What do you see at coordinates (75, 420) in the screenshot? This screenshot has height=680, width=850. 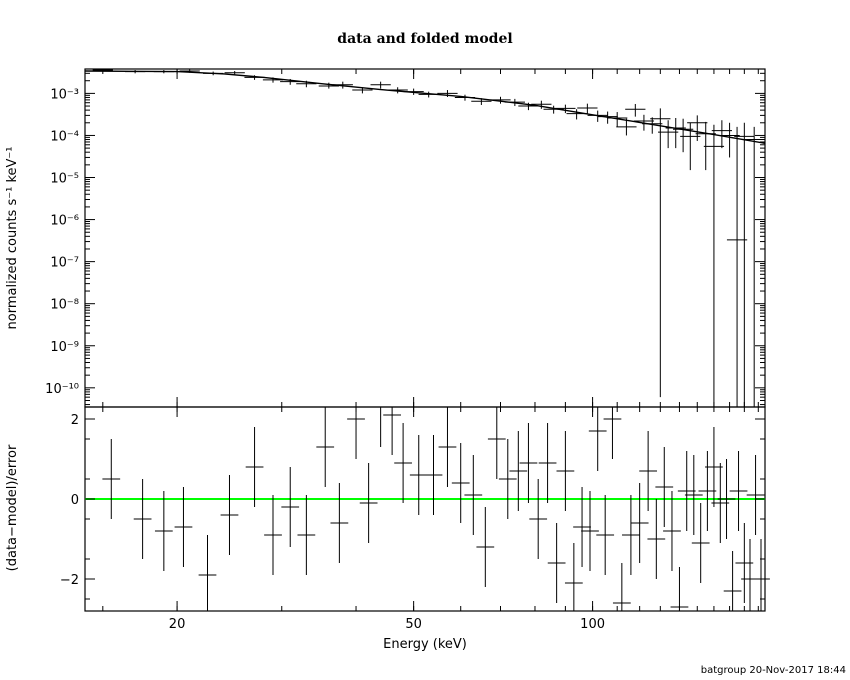 I see `y-tick-label: 2` at bounding box center [75, 420].